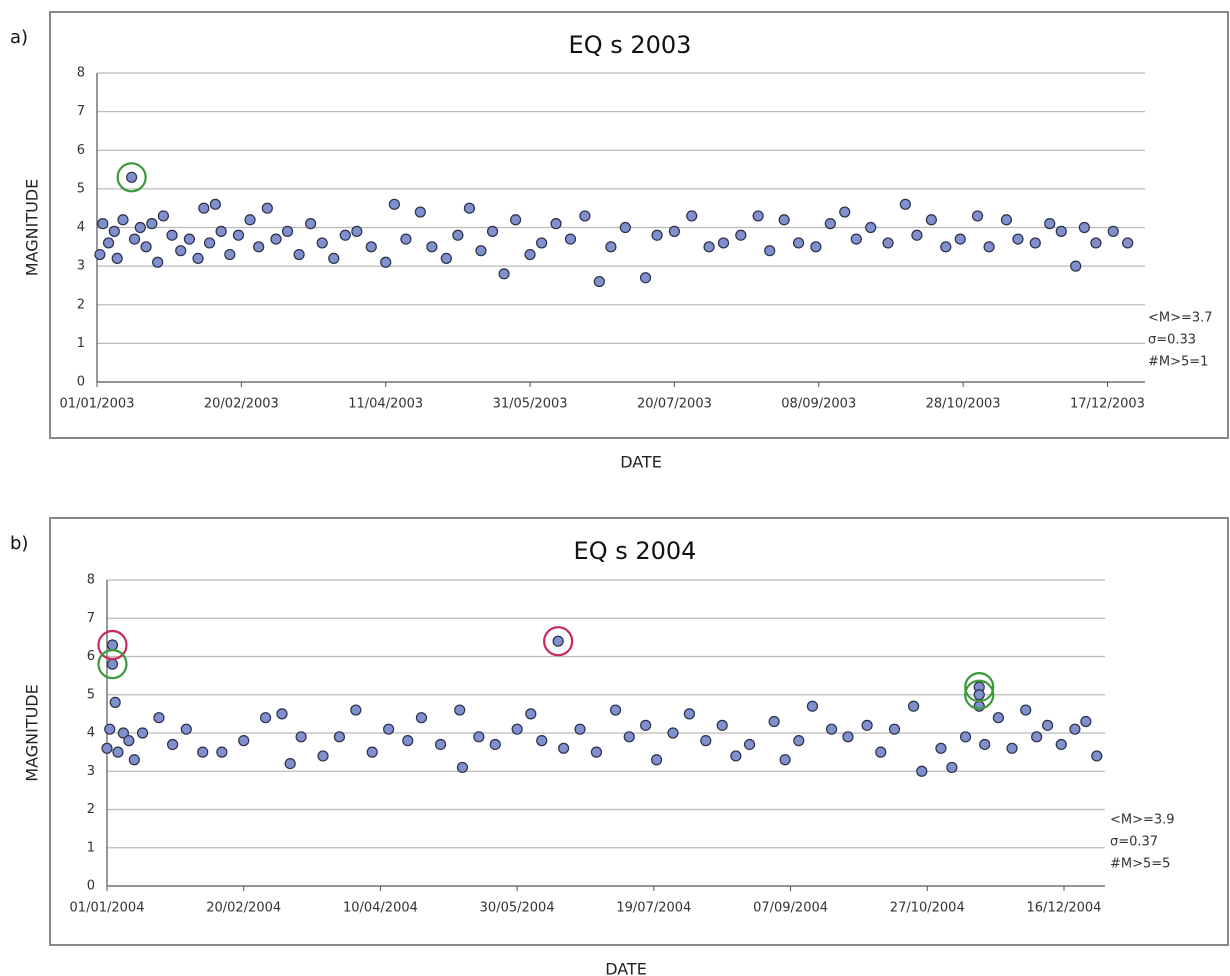 The image size is (1230, 976). I want to click on x-axis-label: DATE, so click(626, 968).